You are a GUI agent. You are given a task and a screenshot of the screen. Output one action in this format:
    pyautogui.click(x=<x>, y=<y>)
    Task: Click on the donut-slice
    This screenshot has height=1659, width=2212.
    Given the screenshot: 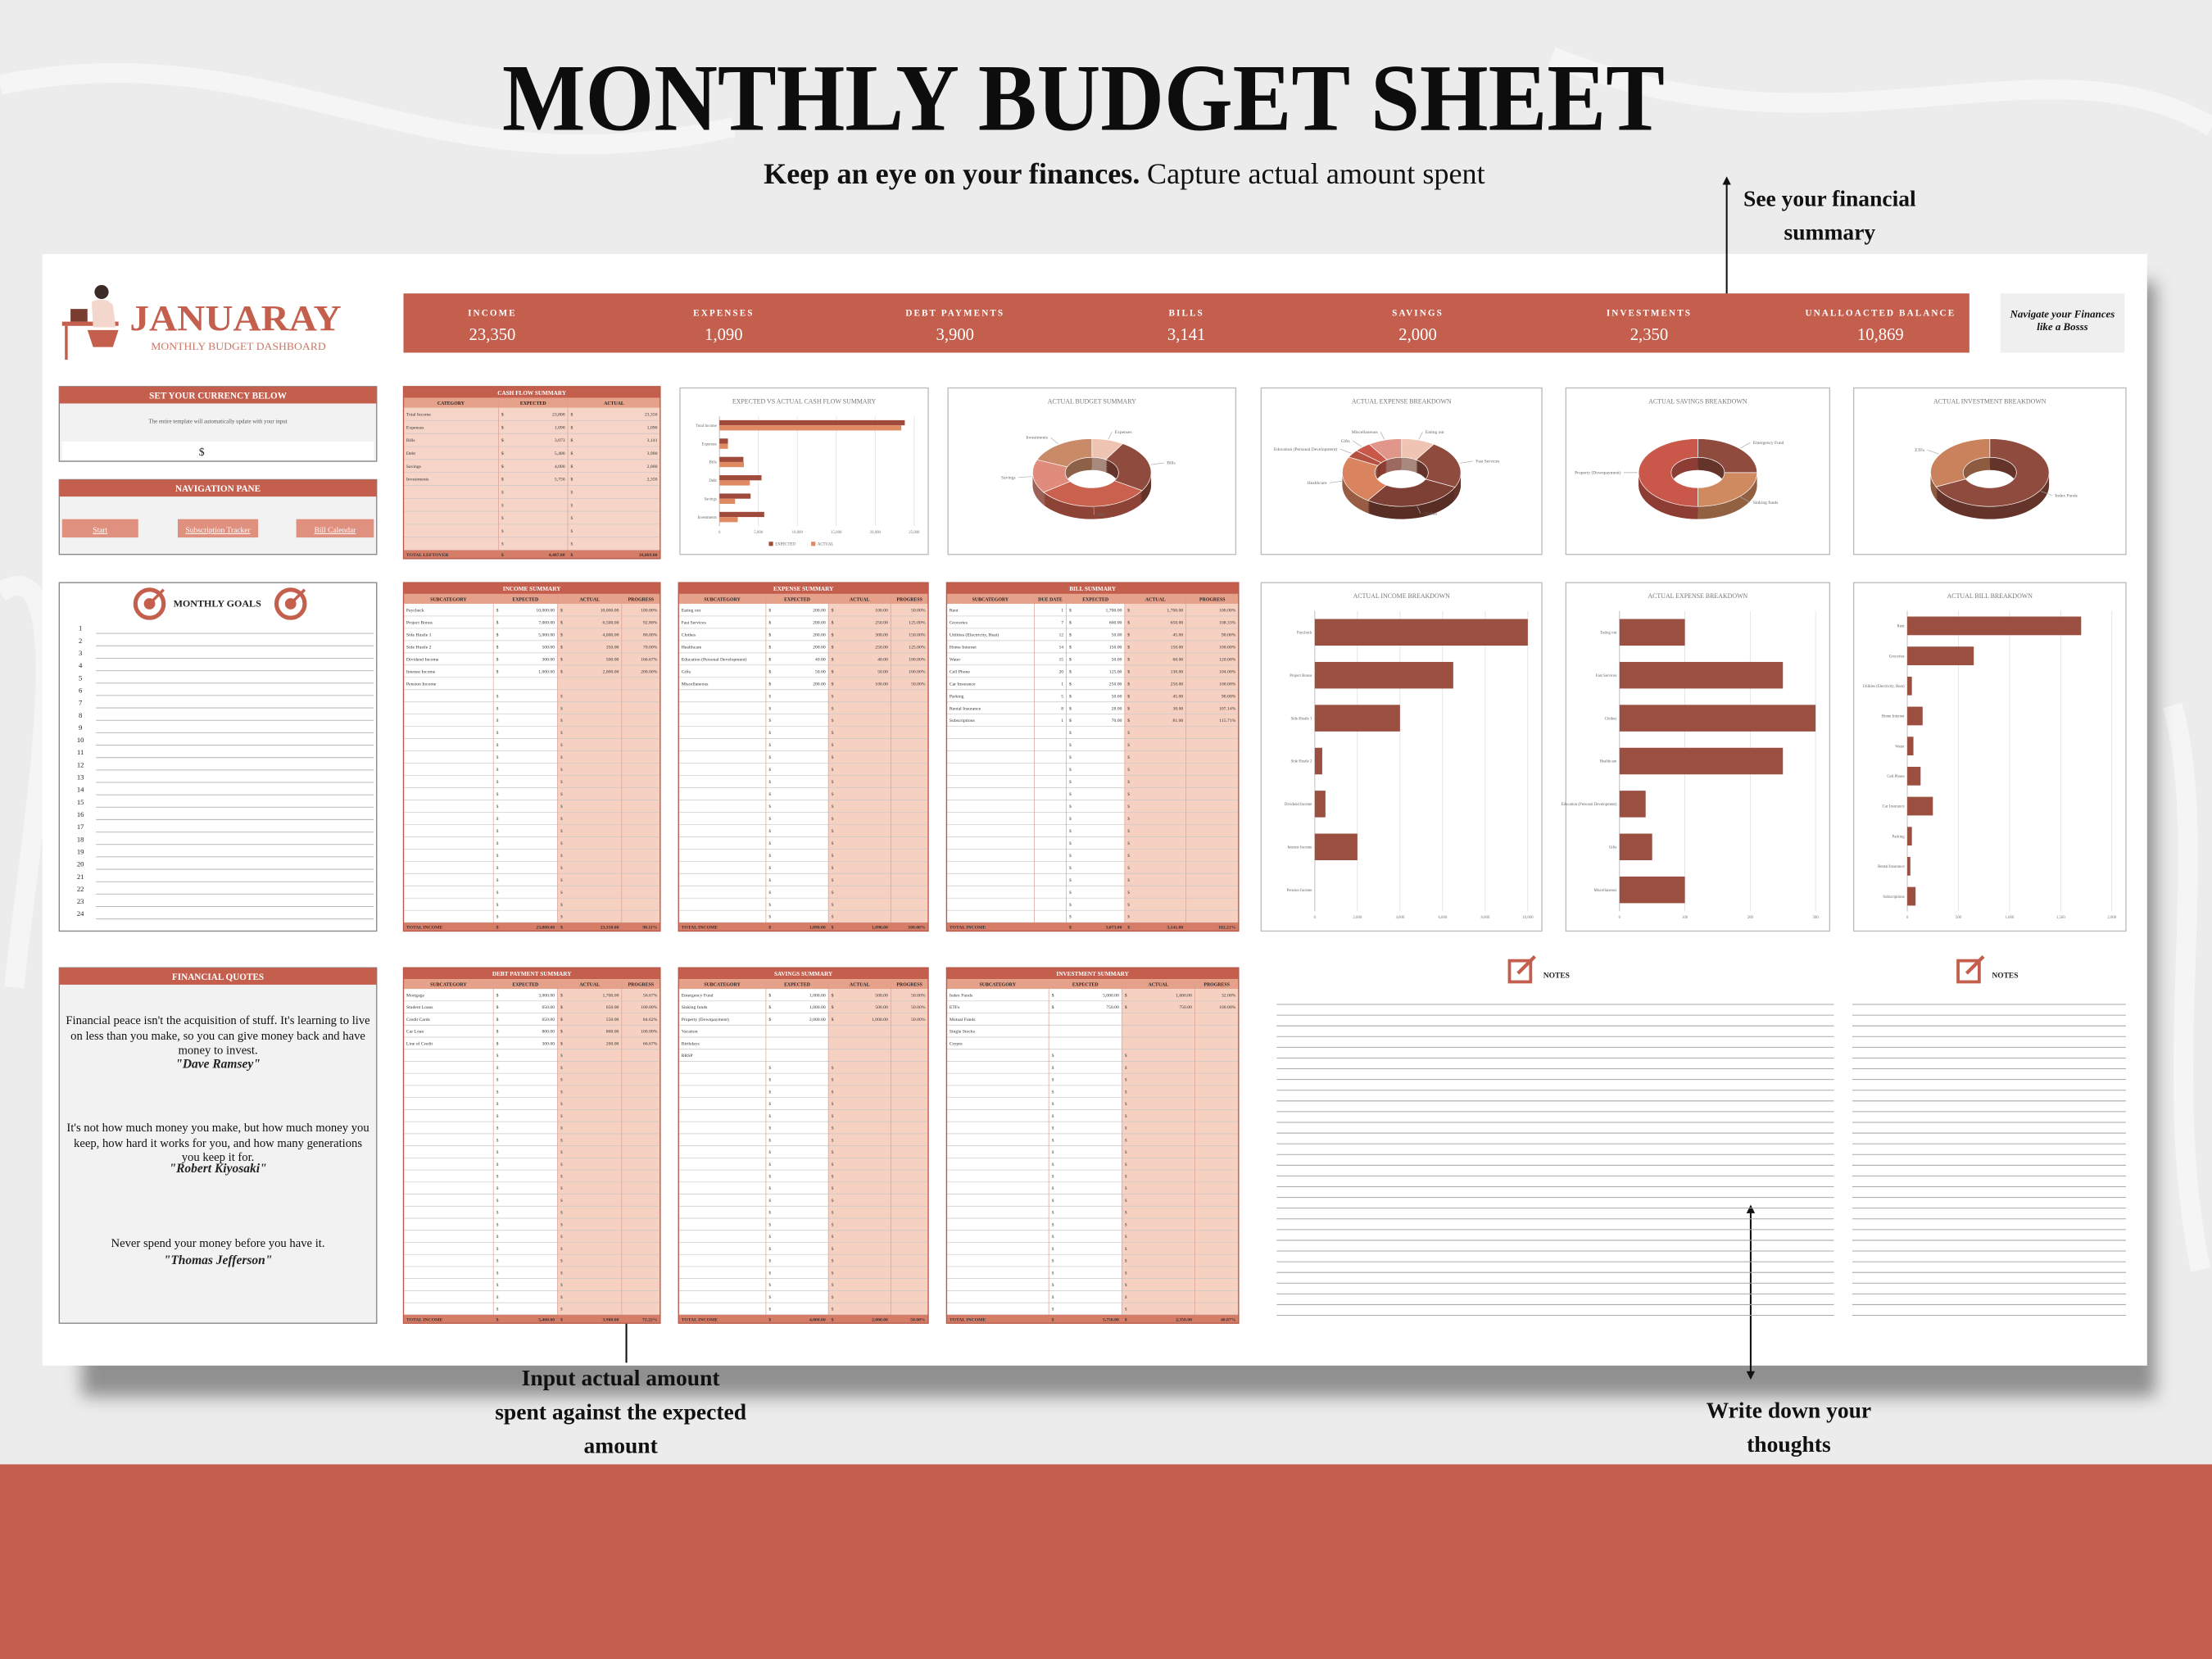 What is the action you would take?
    pyautogui.click(x=1411, y=492)
    